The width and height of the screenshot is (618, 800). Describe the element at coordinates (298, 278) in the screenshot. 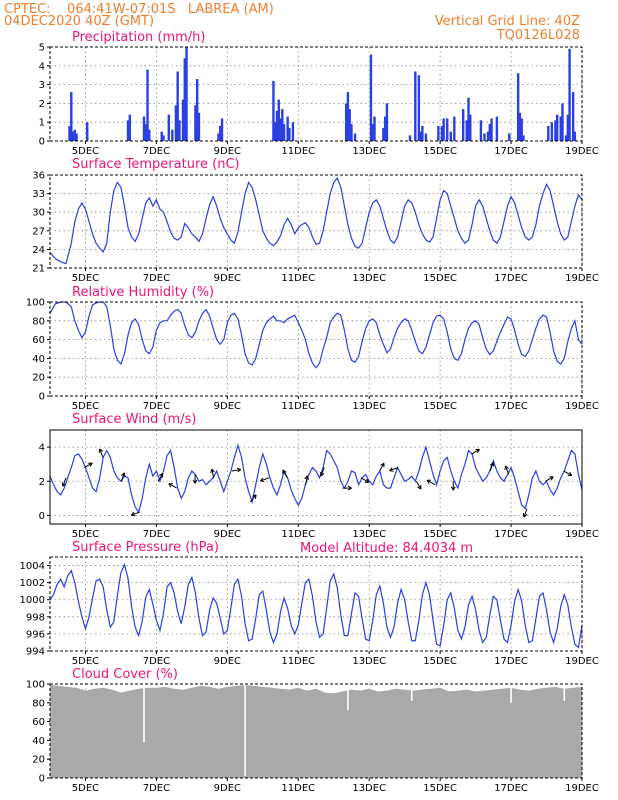

I see `xtick-label: 11DEC` at that location.